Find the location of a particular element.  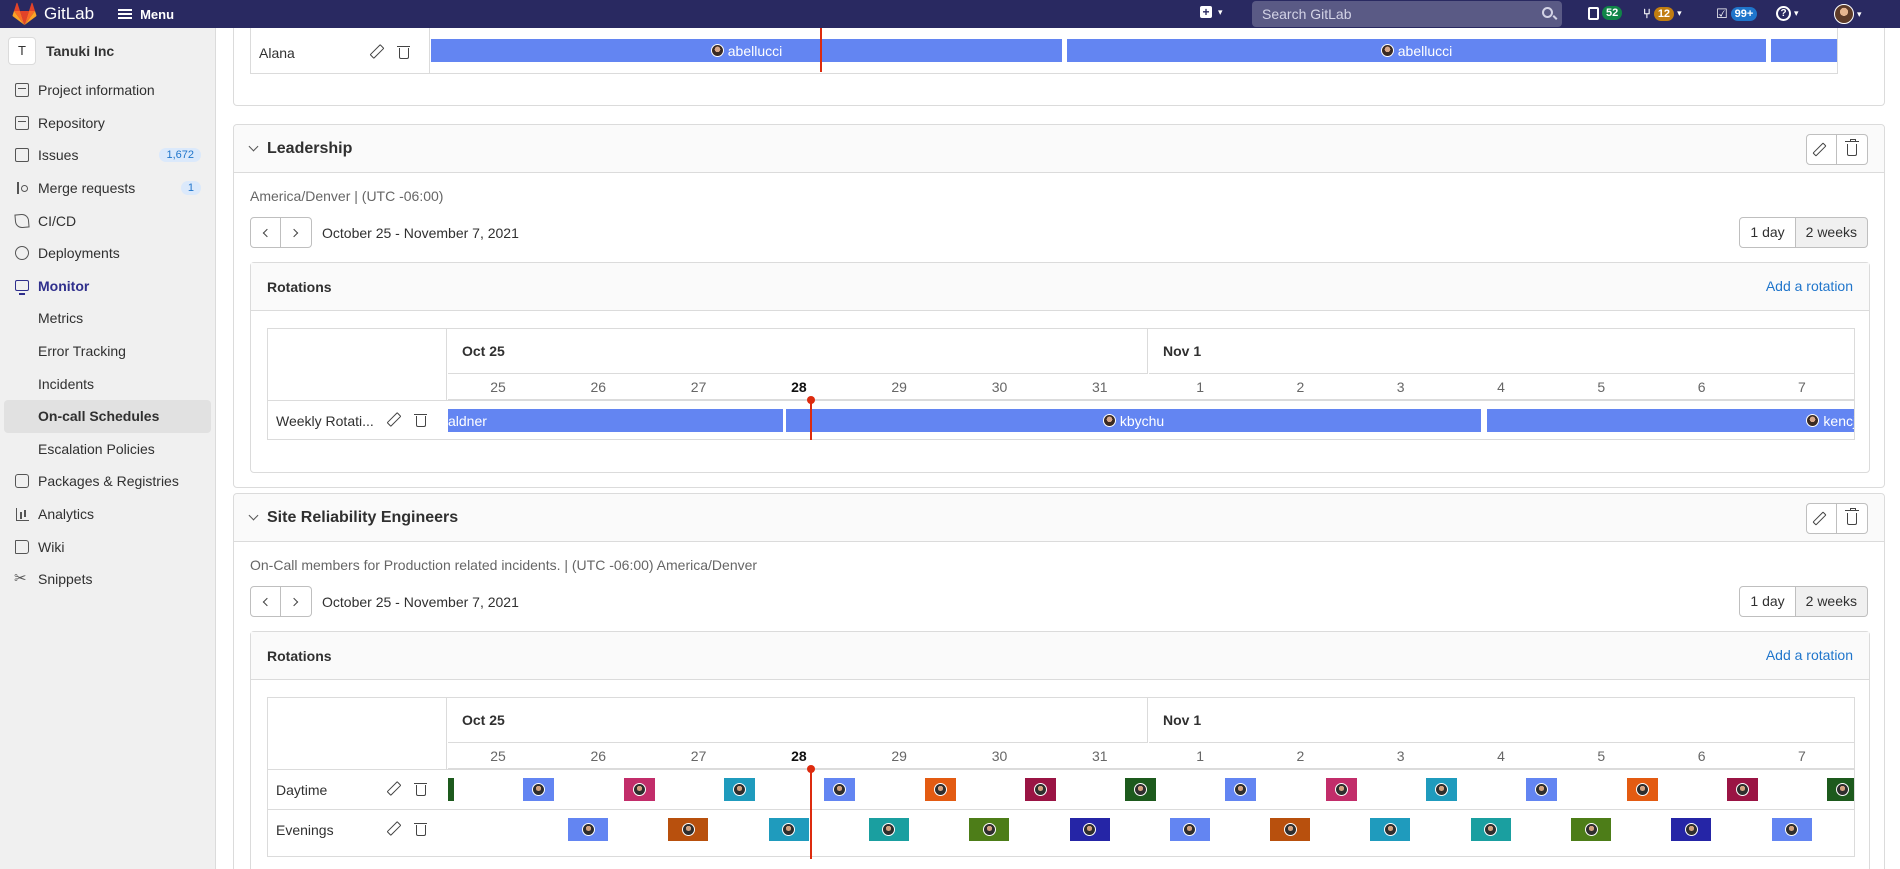

sidebar-subitem-escalation-policies: Escalation Policies is located at coordinates (107, 449).